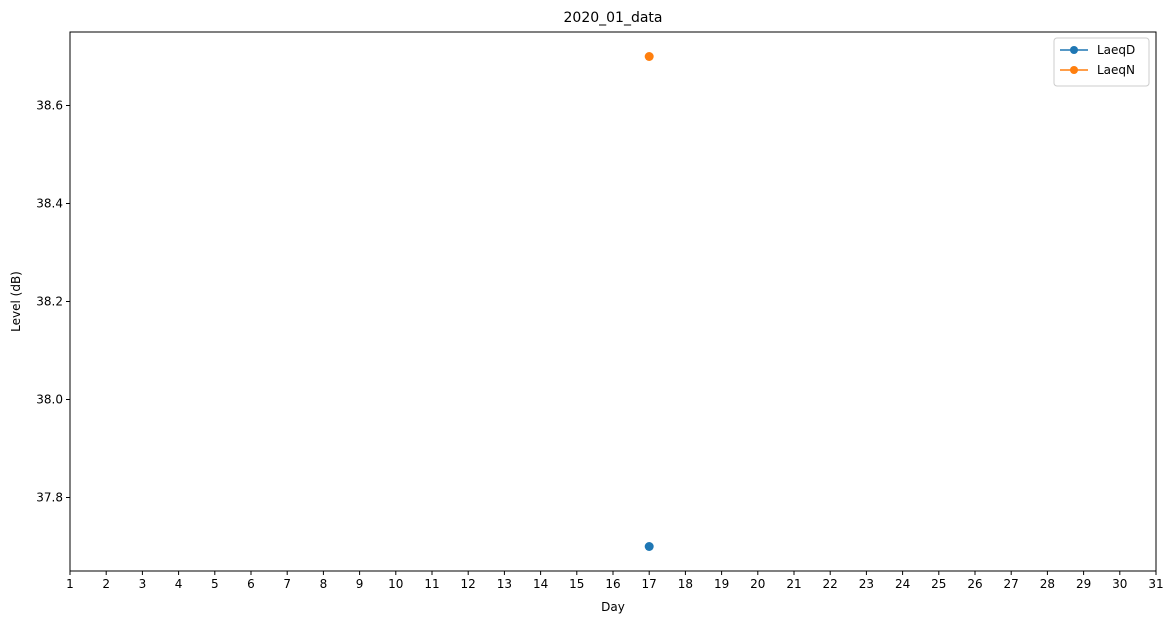 This screenshot has height=624, width=1173. What do you see at coordinates (49, 498) in the screenshot?
I see `y-tick-label: 37.8` at bounding box center [49, 498].